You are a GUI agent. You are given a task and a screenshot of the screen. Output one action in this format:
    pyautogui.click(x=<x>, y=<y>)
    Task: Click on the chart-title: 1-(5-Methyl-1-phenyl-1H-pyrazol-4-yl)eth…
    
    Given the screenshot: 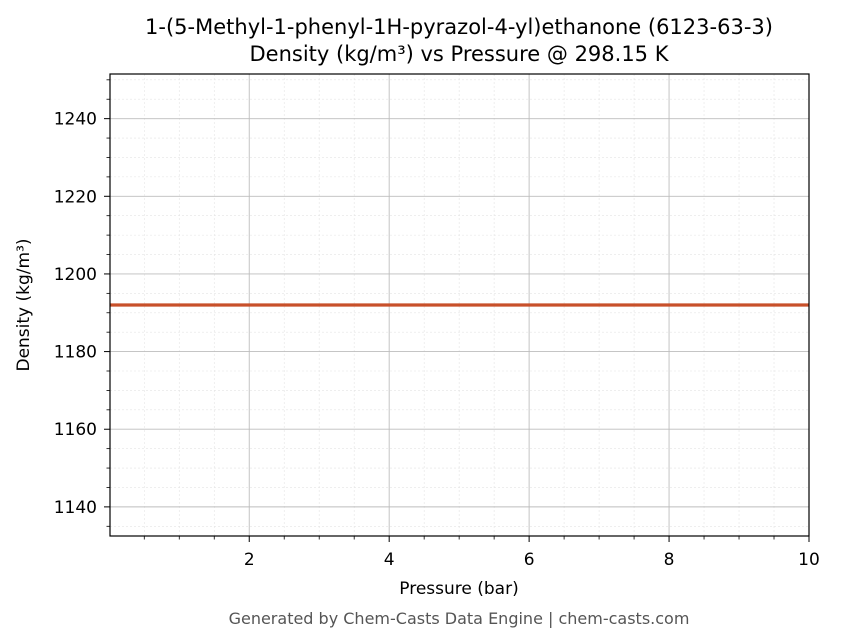 What is the action you would take?
    pyautogui.click(x=459, y=27)
    